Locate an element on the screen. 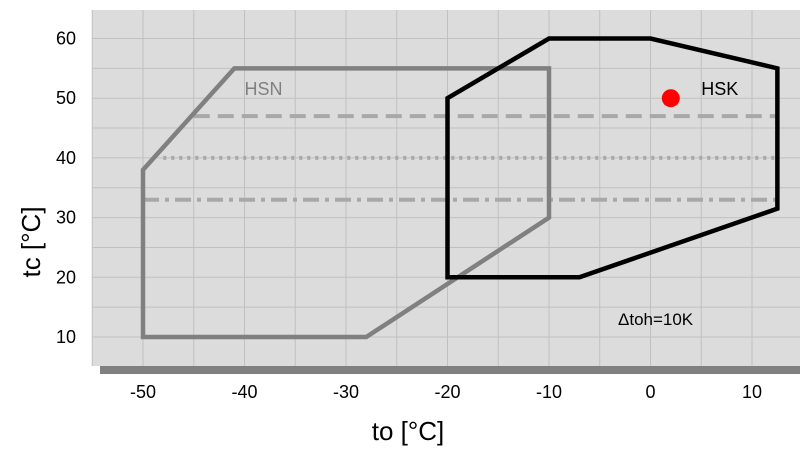  x-tick-label: 0 is located at coordinates (650, 392).